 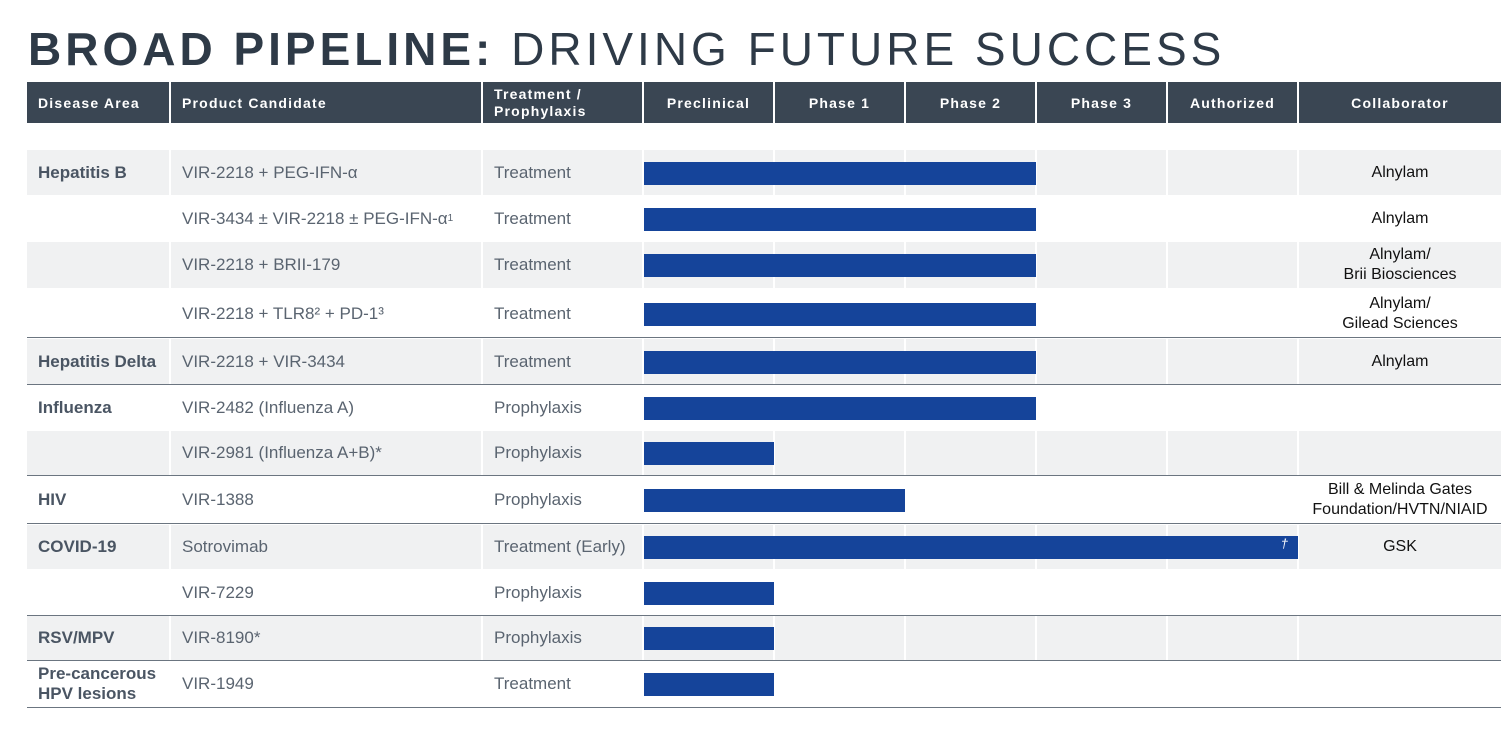 I want to click on product-candidate-label: VIR-8190*, so click(x=221, y=637).